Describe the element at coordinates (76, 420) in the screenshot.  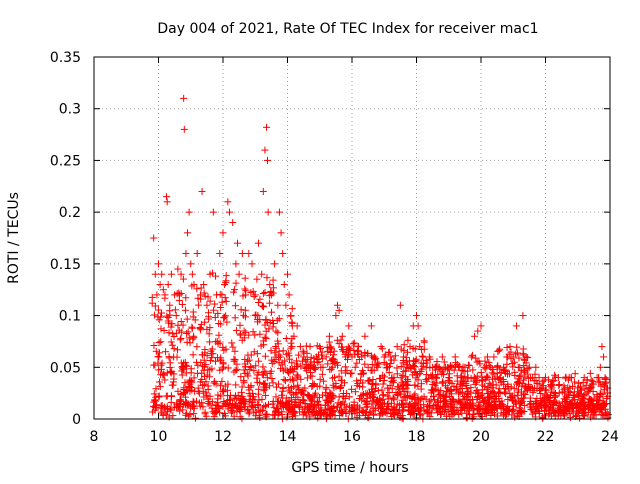
I see `y-tick-label: 0` at that location.